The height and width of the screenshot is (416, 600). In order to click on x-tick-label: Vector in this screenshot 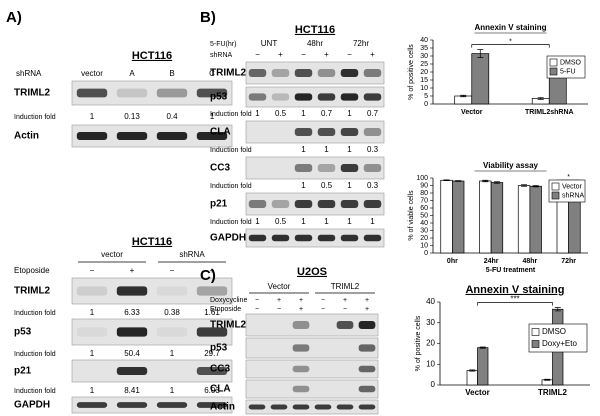, I will do `click(477, 392)`.